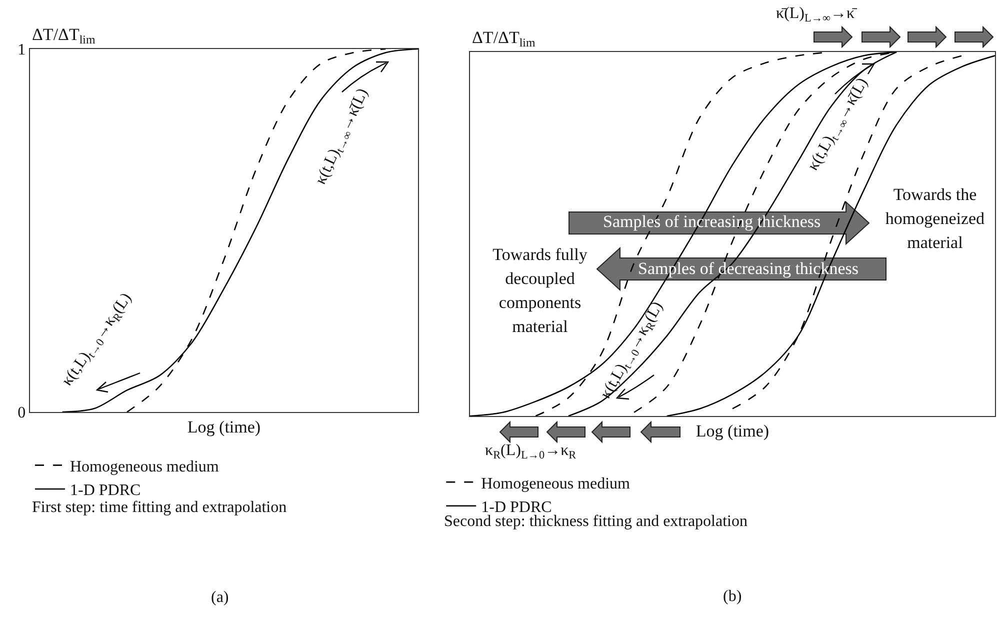 Image resolution: width=997 pixels, height=637 pixels. What do you see at coordinates (540, 291) in the screenshot?
I see `annotation: Towards fully decoupled components material` at bounding box center [540, 291].